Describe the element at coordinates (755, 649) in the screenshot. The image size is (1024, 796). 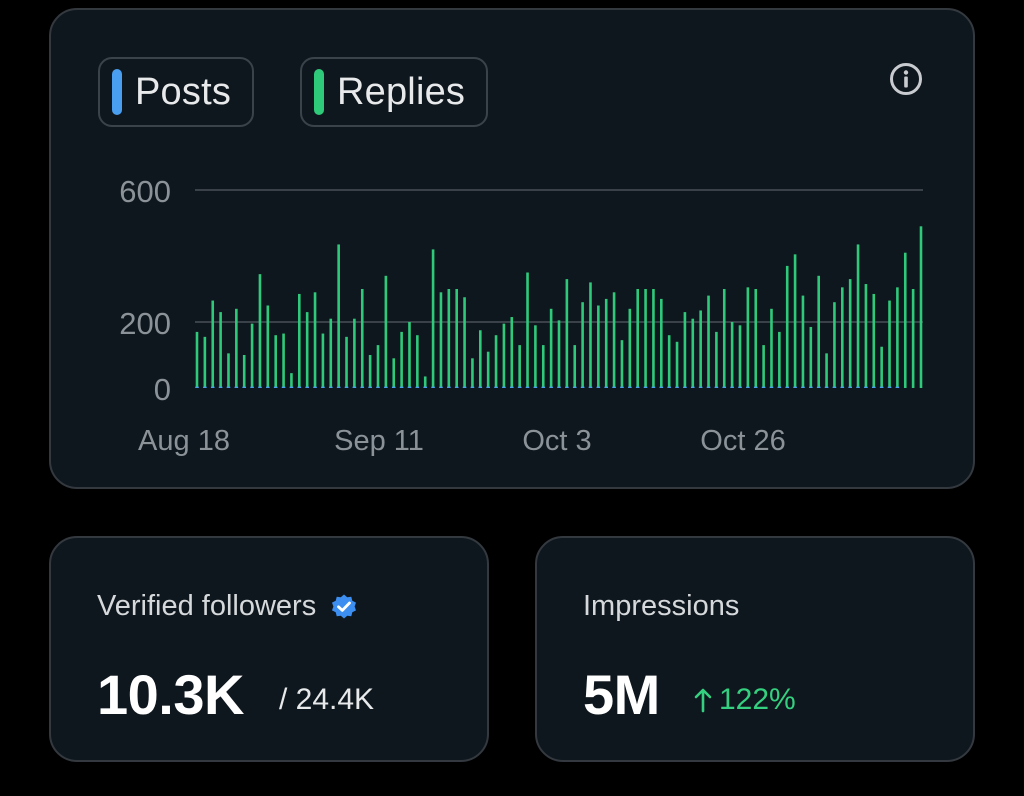
I see `impressions-card: Impressions 5M 122%` at that location.